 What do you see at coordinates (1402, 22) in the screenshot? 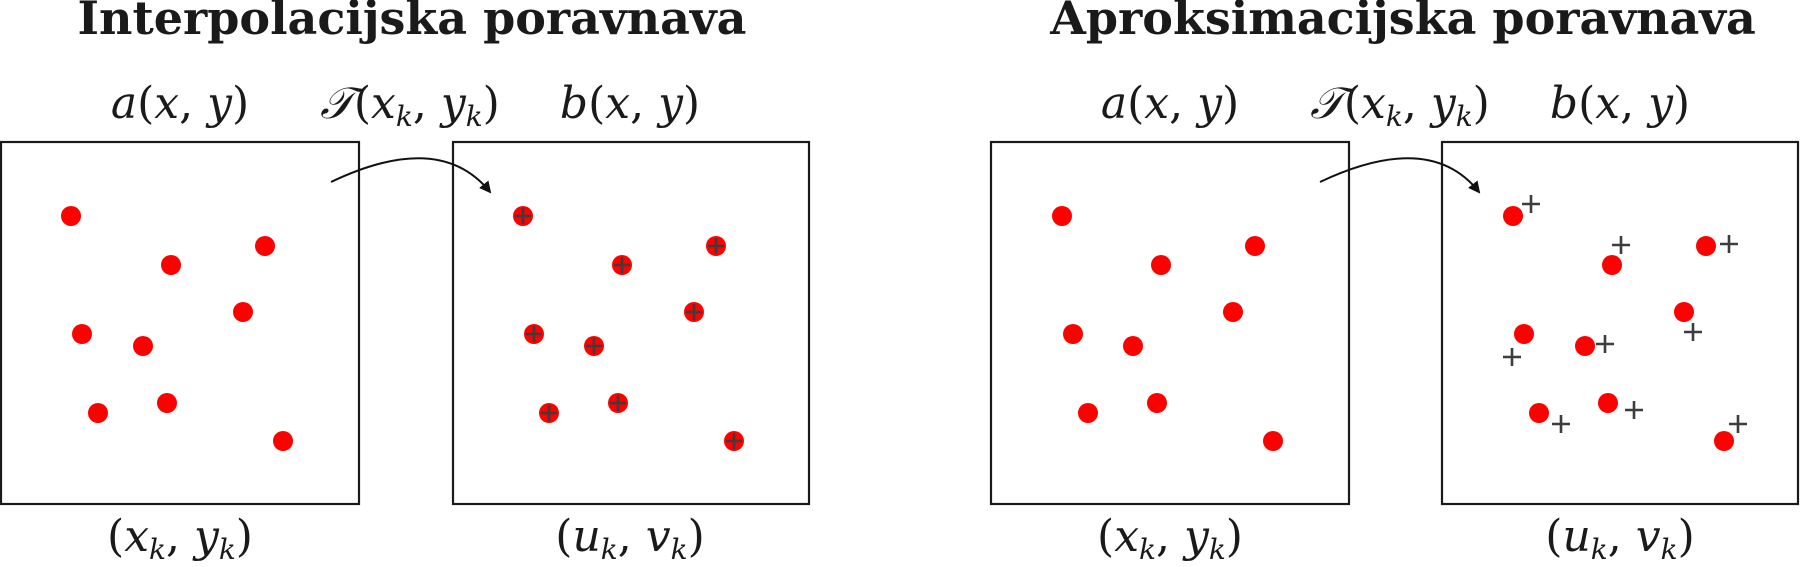
I see `approximation-title: Aproksimacijska poravnava` at bounding box center [1402, 22].